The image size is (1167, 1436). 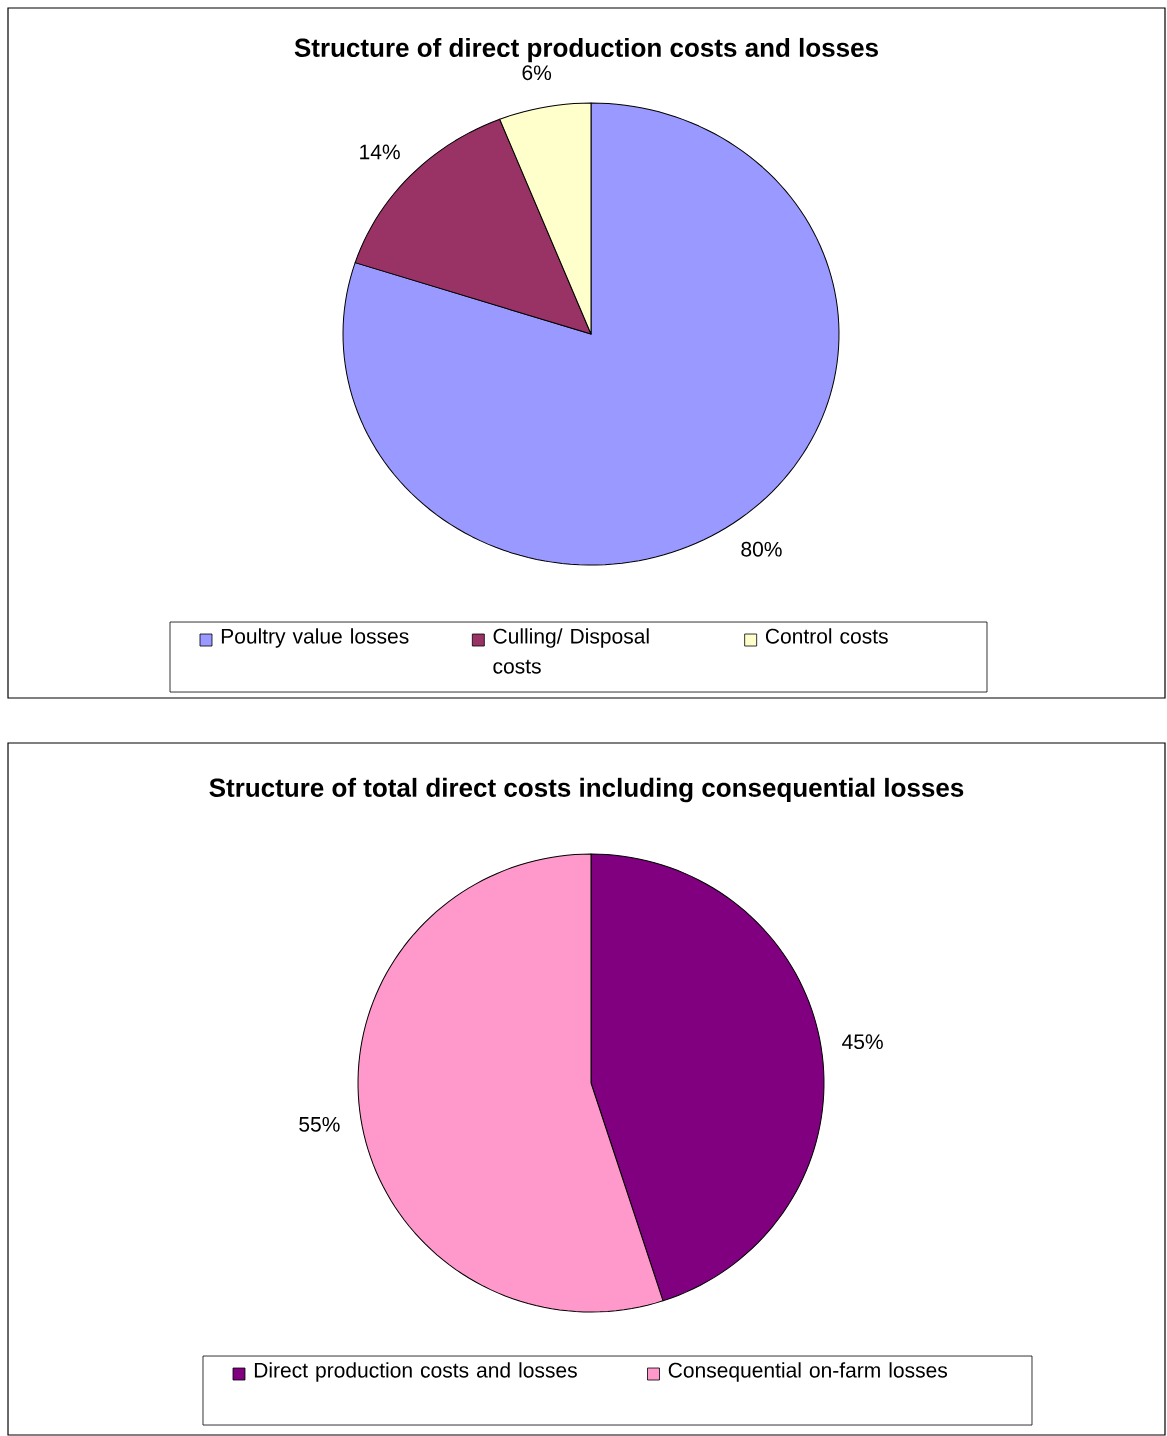 I want to click on legend-label: Direct production costs and losses, so click(x=415, y=1372).